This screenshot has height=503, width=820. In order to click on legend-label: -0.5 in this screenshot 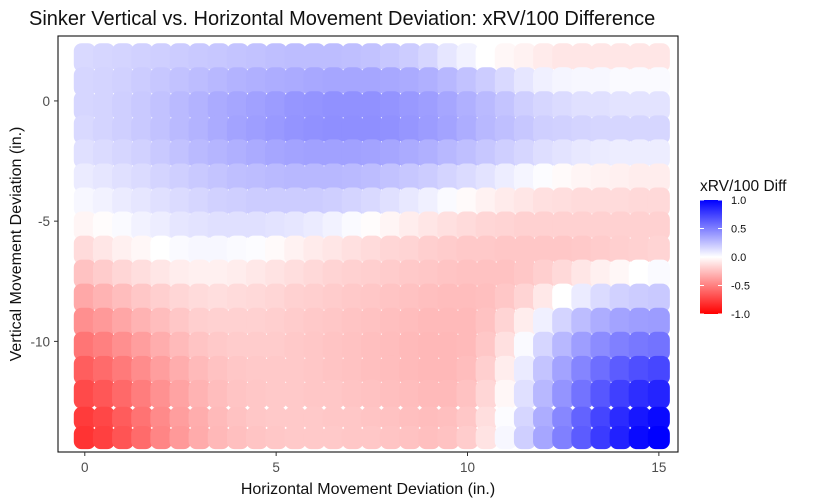, I will do `click(740, 287)`.